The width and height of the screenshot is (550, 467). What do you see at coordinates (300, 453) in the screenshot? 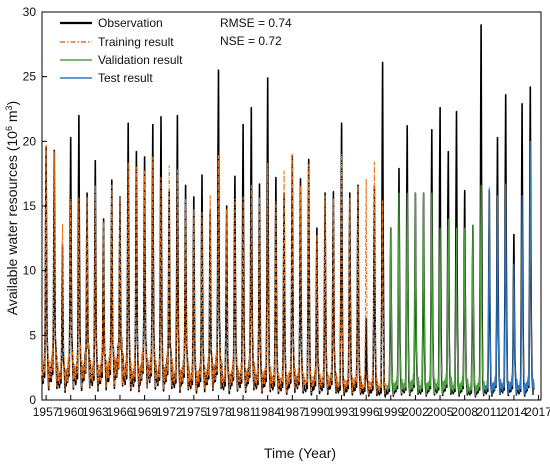
I see `x-axis-title: Time (Year)` at bounding box center [300, 453].